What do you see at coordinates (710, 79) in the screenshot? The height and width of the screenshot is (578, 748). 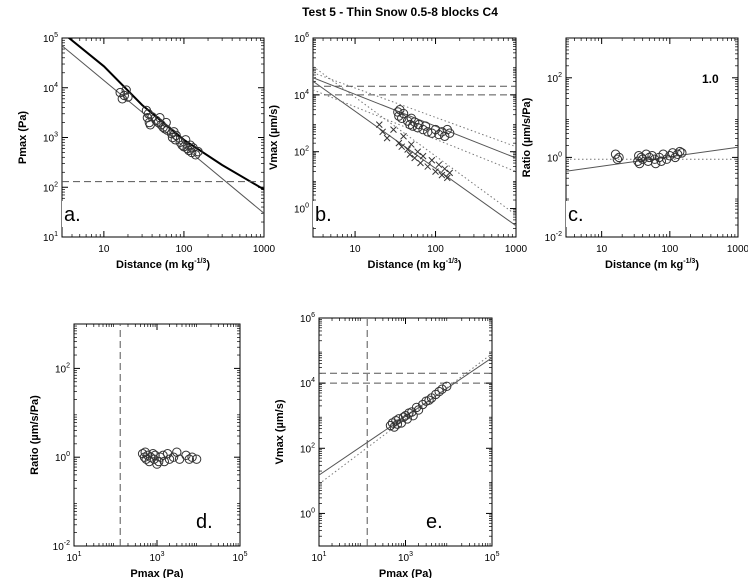 I see `panel-annotation: 1.0` at bounding box center [710, 79].